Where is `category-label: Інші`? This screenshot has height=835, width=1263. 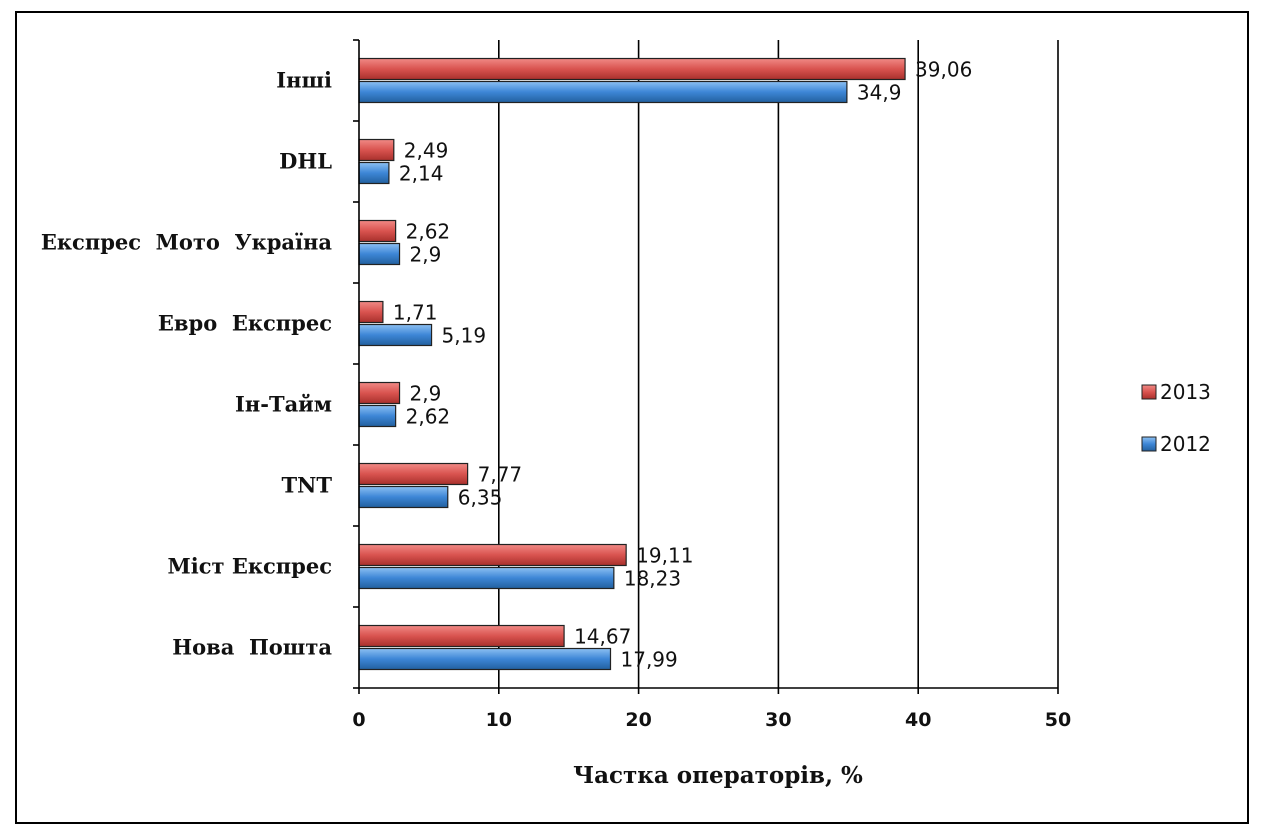 category-label: Інші is located at coordinates (304, 80).